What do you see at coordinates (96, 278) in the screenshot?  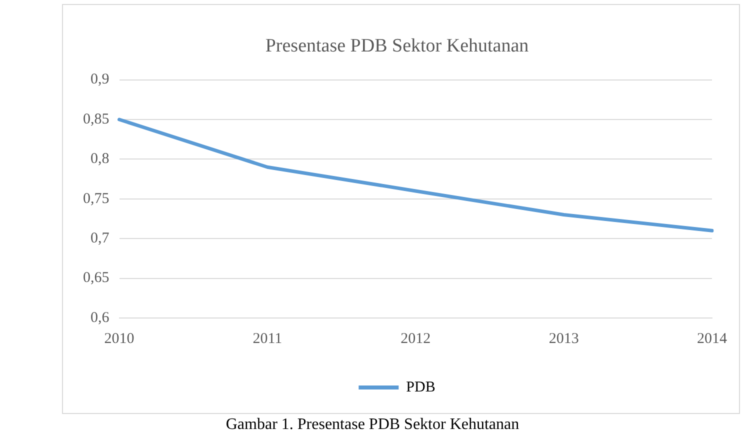 I see `y-tick-label: 0,65` at bounding box center [96, 278].